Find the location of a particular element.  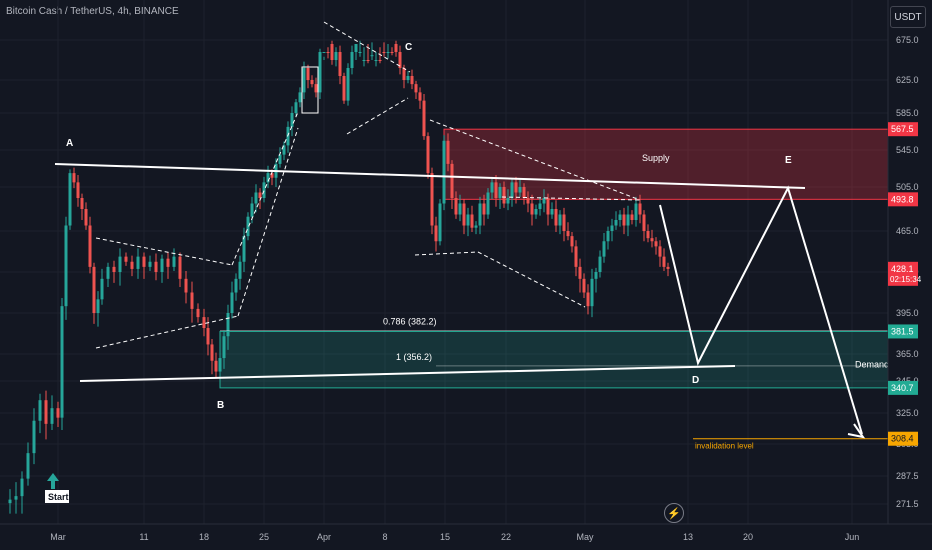

x-tick-label: 8 is located at coordinates (384, 537).